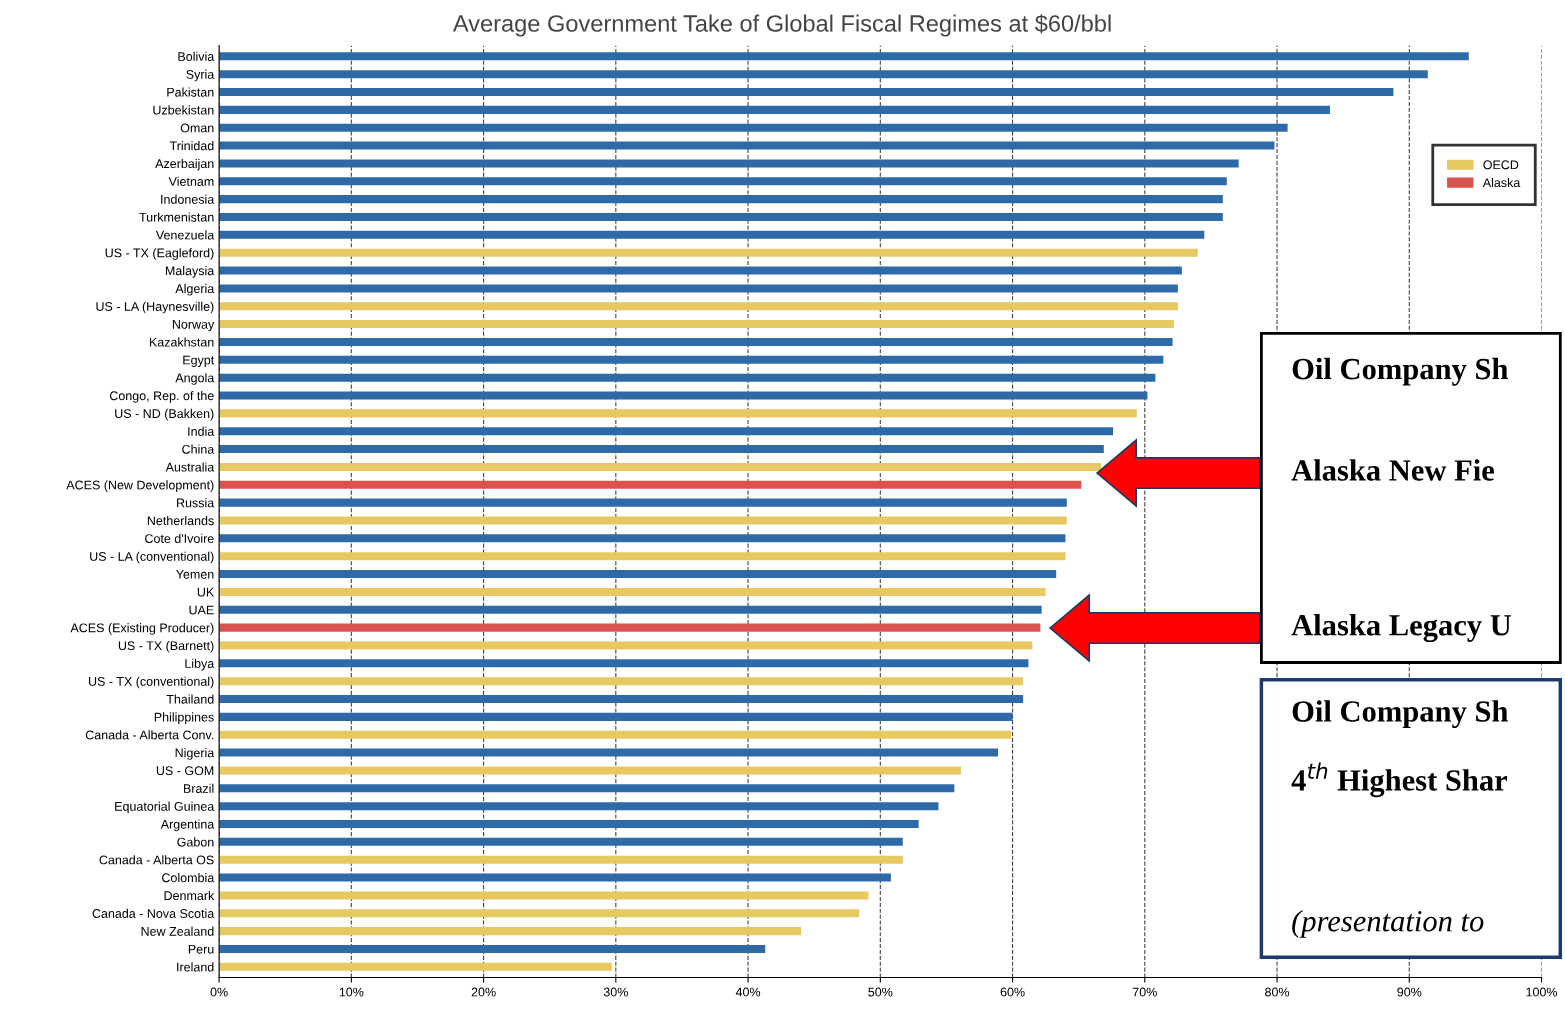 This screenshot has height=1013, width=1565. I want to click on y-tick-label: UK, so click(206, 592).